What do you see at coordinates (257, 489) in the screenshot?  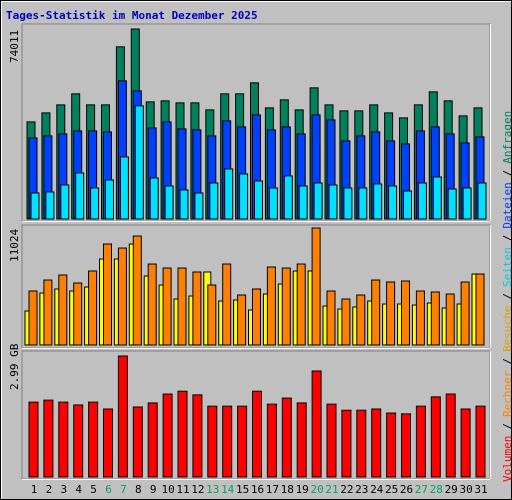 I see `x-tick-label: 16` at bounding box center [257, 489].